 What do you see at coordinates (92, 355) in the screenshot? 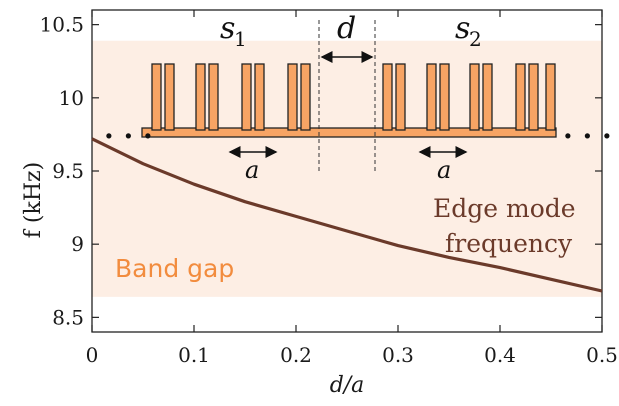
I see `x-tick-label: 0` at bounding box center [92, 355].